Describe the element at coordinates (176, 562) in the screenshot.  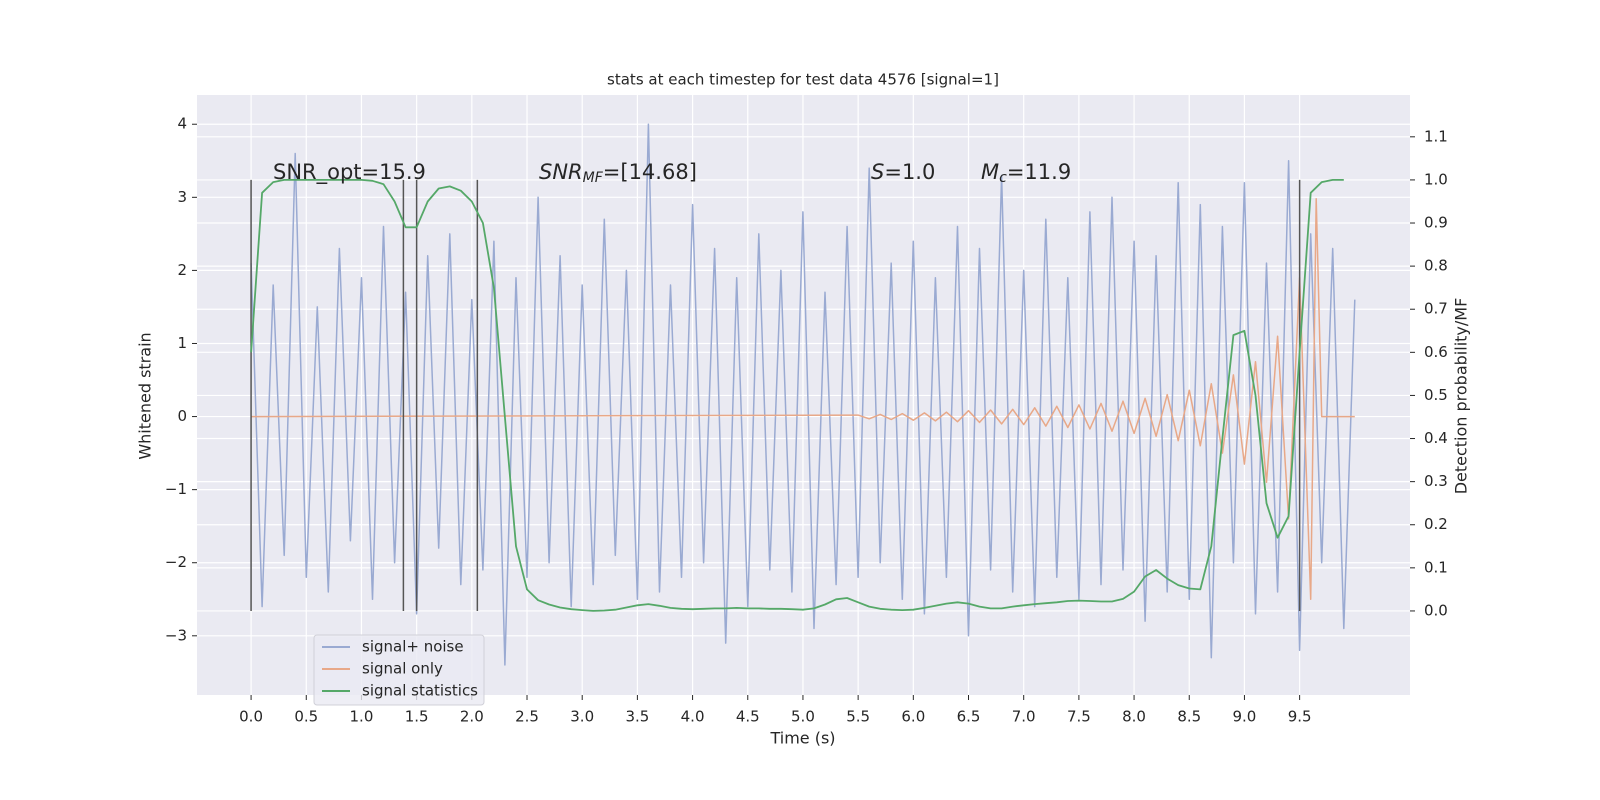
I see `y-tick-label: −2` at that location.